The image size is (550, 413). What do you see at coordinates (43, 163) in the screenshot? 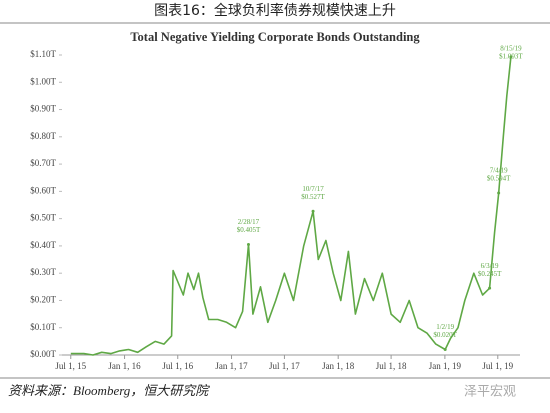
I see `y-tick-label: $0.70T` at bounding box center [43, 163].